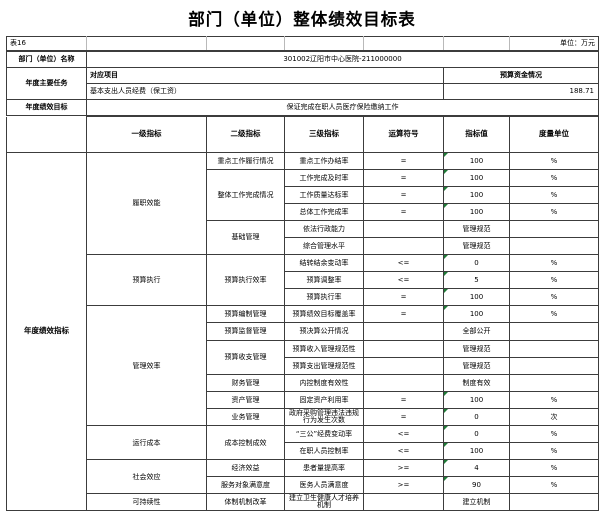  What do you see at coordinates (324, 502) in the screenshot?
I see `level3-indicator-cell: 建立卫生健康人才培养机制` at bounding box center [324, 502].